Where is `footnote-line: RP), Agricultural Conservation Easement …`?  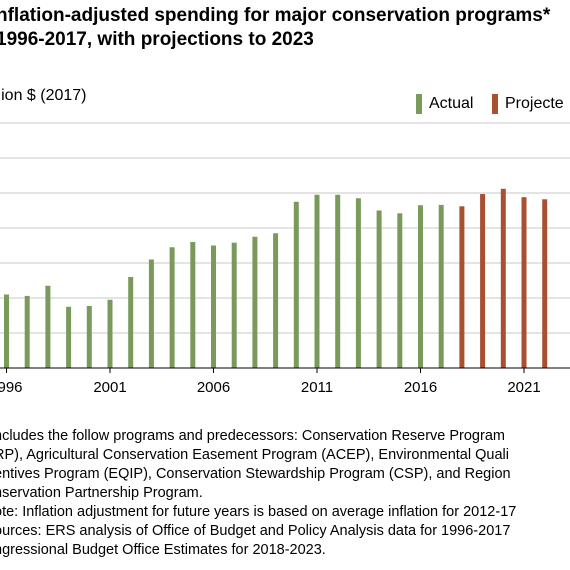 footnote-line: RP), Agricultural Conservation Easement … is located at coordinates (254, 455).